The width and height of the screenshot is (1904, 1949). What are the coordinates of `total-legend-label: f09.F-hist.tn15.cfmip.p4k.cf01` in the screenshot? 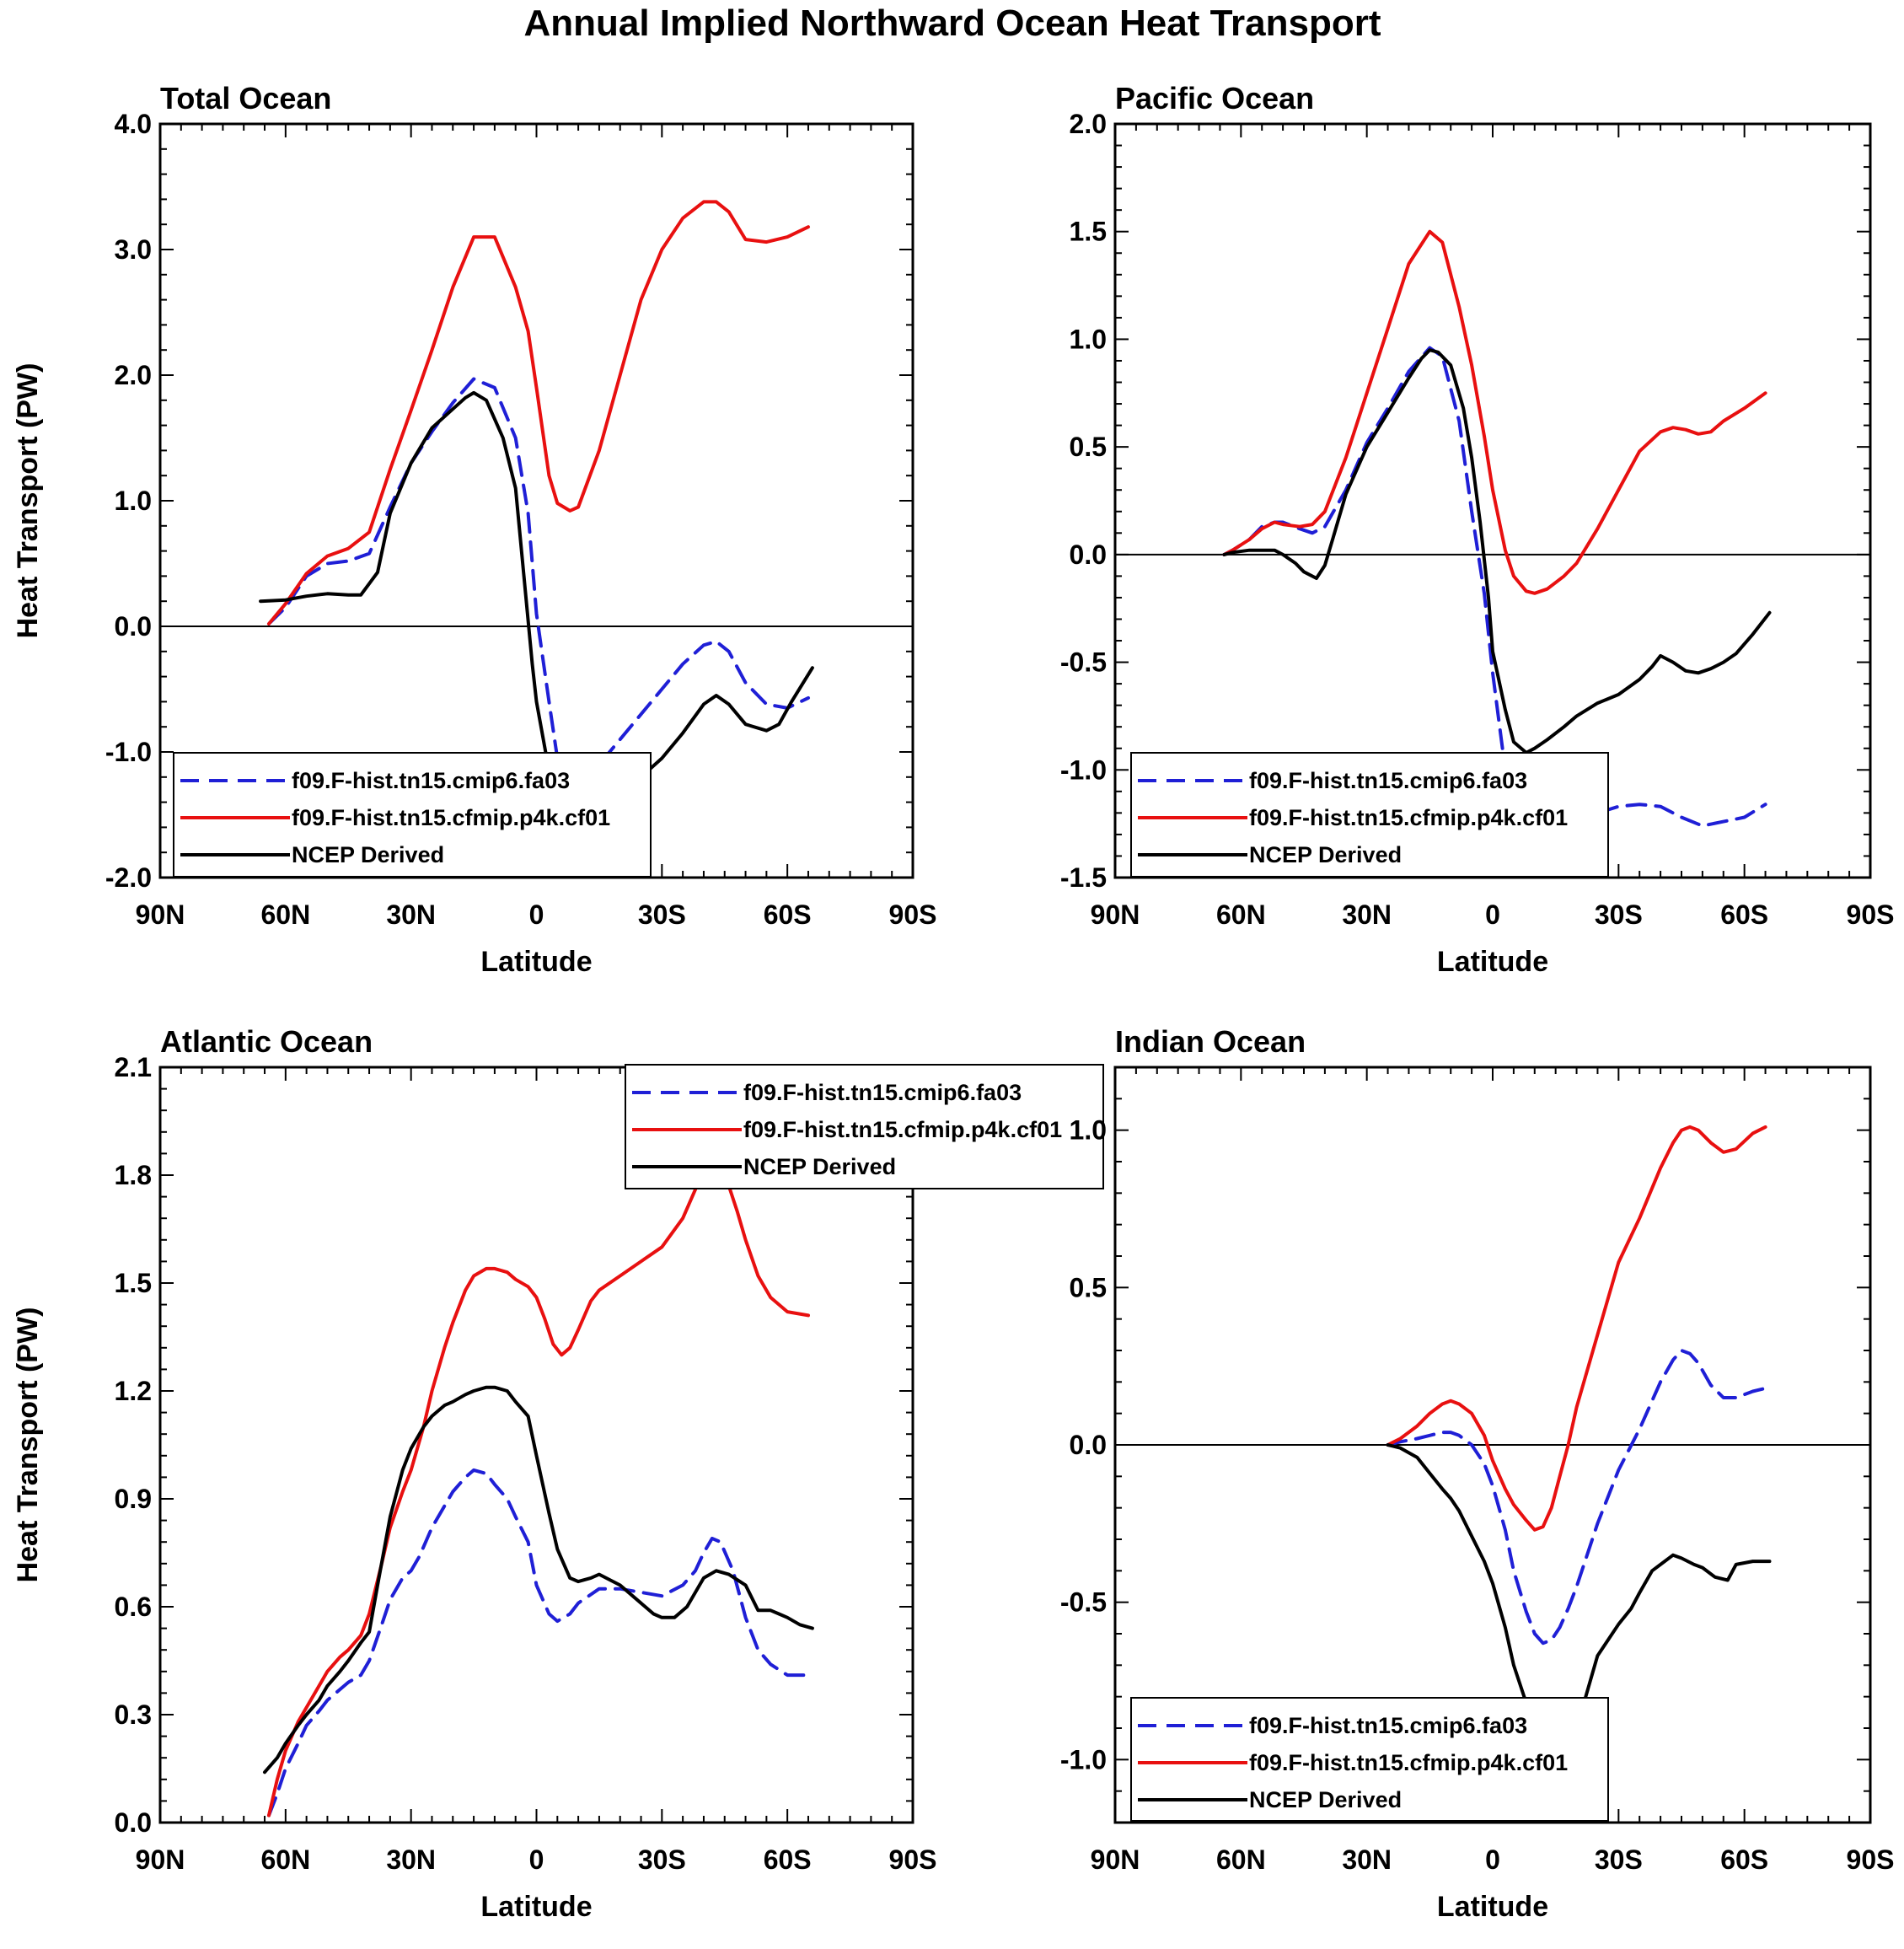 It's located at (451, 817).